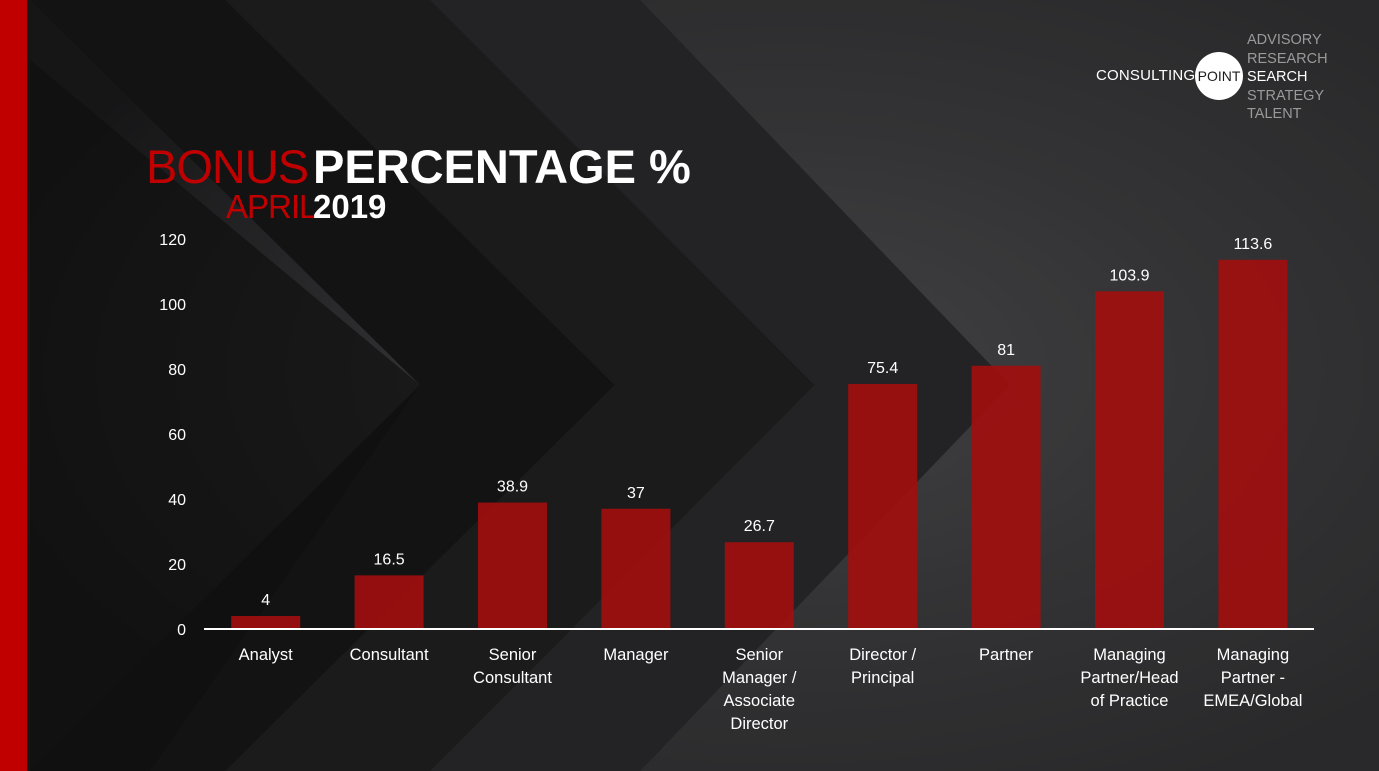 The image size is (1379, 771). I want to click on bar-value-label: 75.4, so click(882, 368).